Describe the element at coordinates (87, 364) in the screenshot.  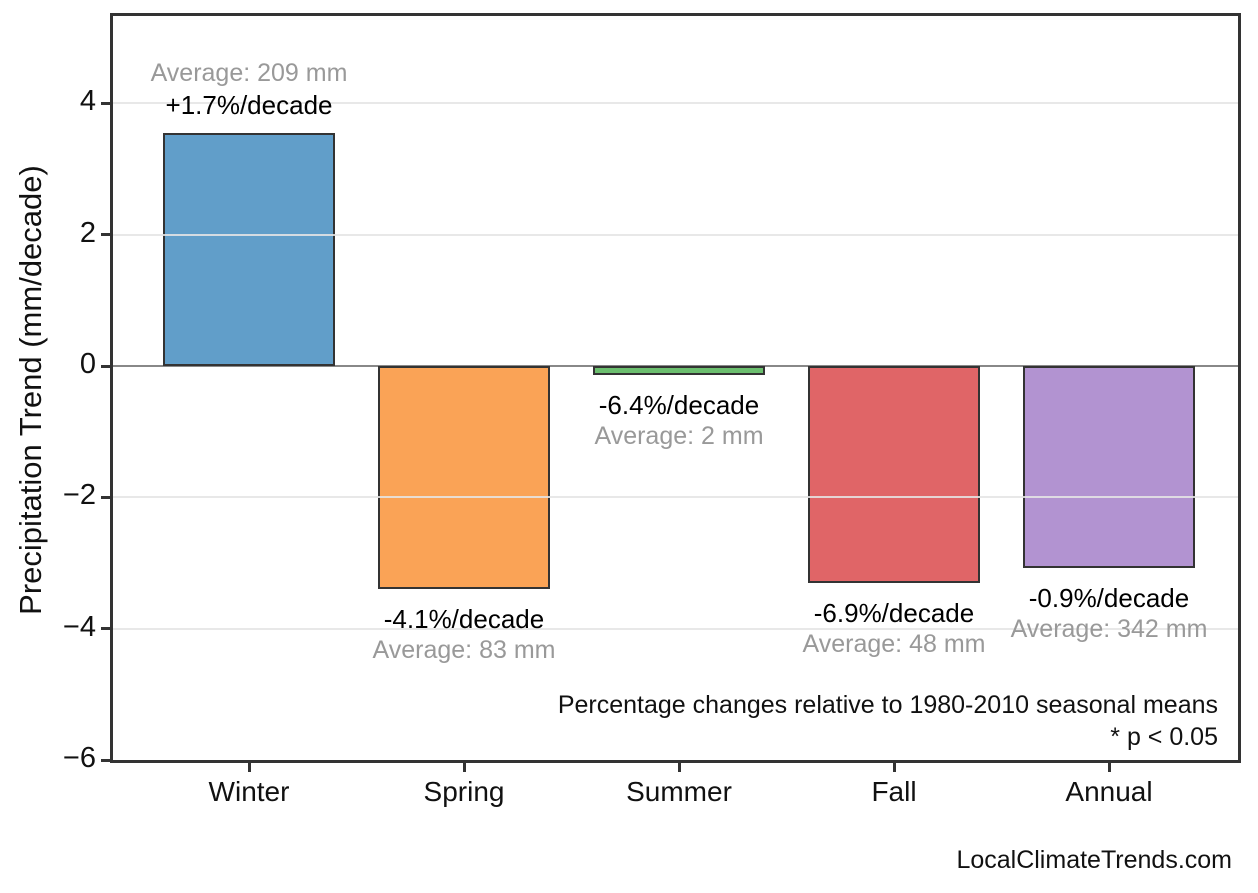
I see `y-tick-label: 0` at that location.